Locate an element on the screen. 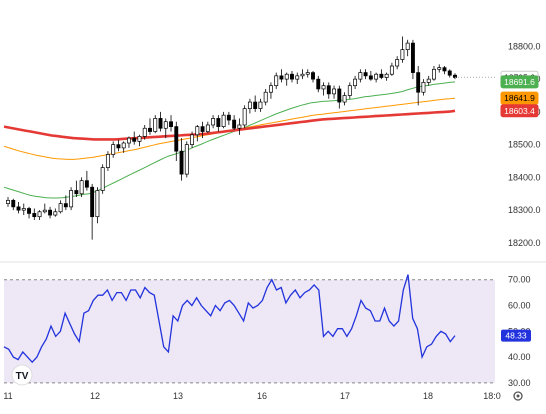 The width and height of the screenshot is (546, 414). rsi-y-tick-label: 30.00 is located at coordinates (519, 383).